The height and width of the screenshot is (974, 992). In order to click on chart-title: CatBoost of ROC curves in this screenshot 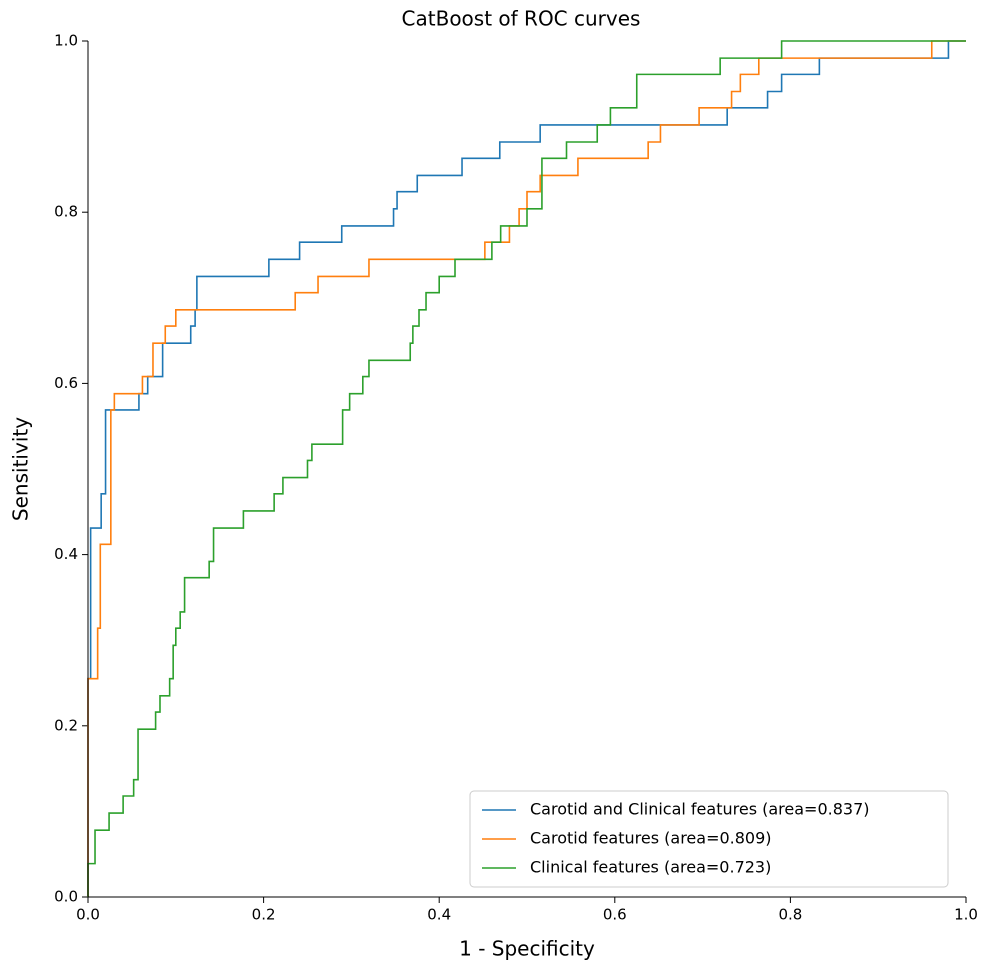, I will do `click(521, 19)`.